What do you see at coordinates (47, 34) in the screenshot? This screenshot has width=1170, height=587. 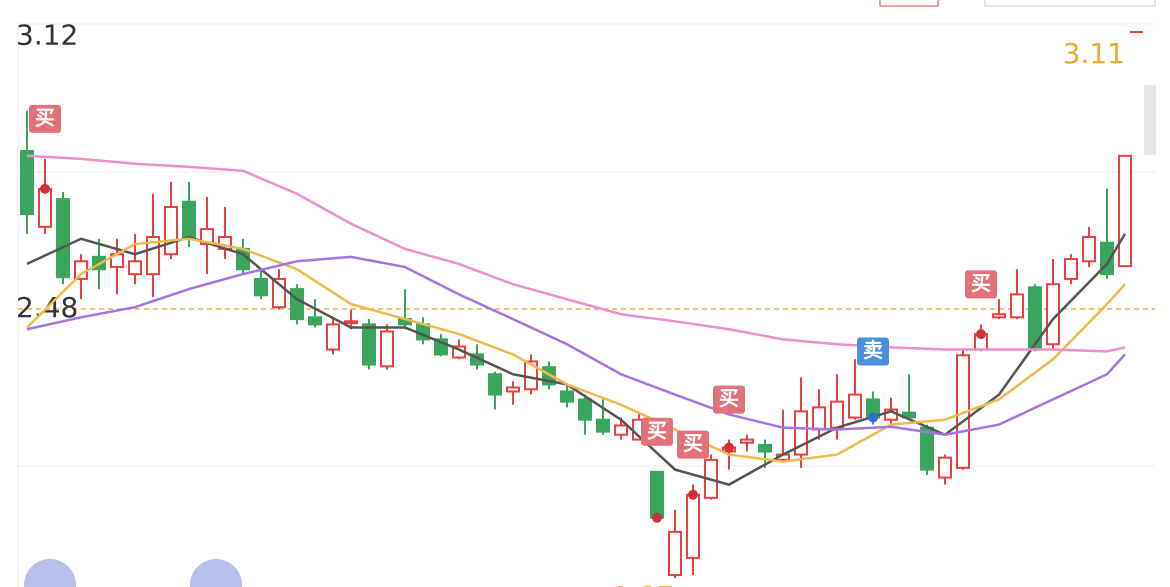 I see `y-tick-label: 3.12` at bounding box center [47, 34].